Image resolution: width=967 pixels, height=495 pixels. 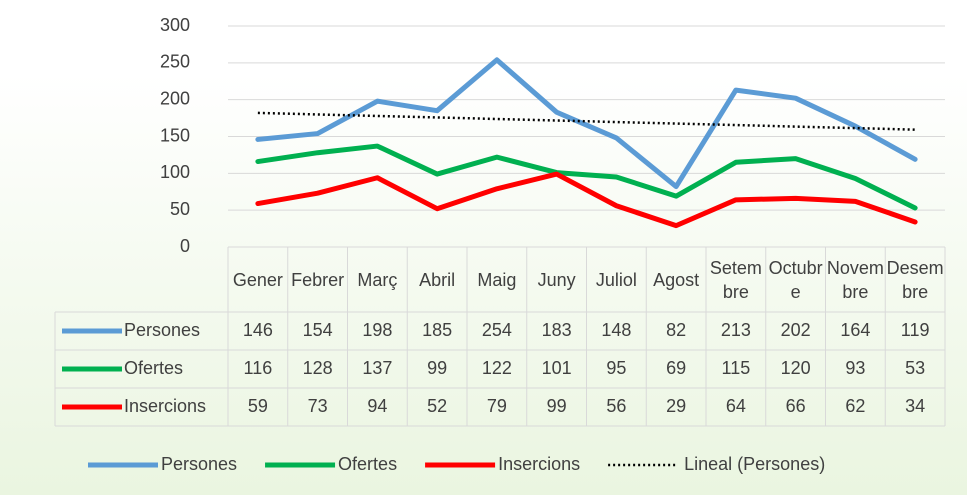 I want to click on table-value: 154, so click(x=318, y=330).